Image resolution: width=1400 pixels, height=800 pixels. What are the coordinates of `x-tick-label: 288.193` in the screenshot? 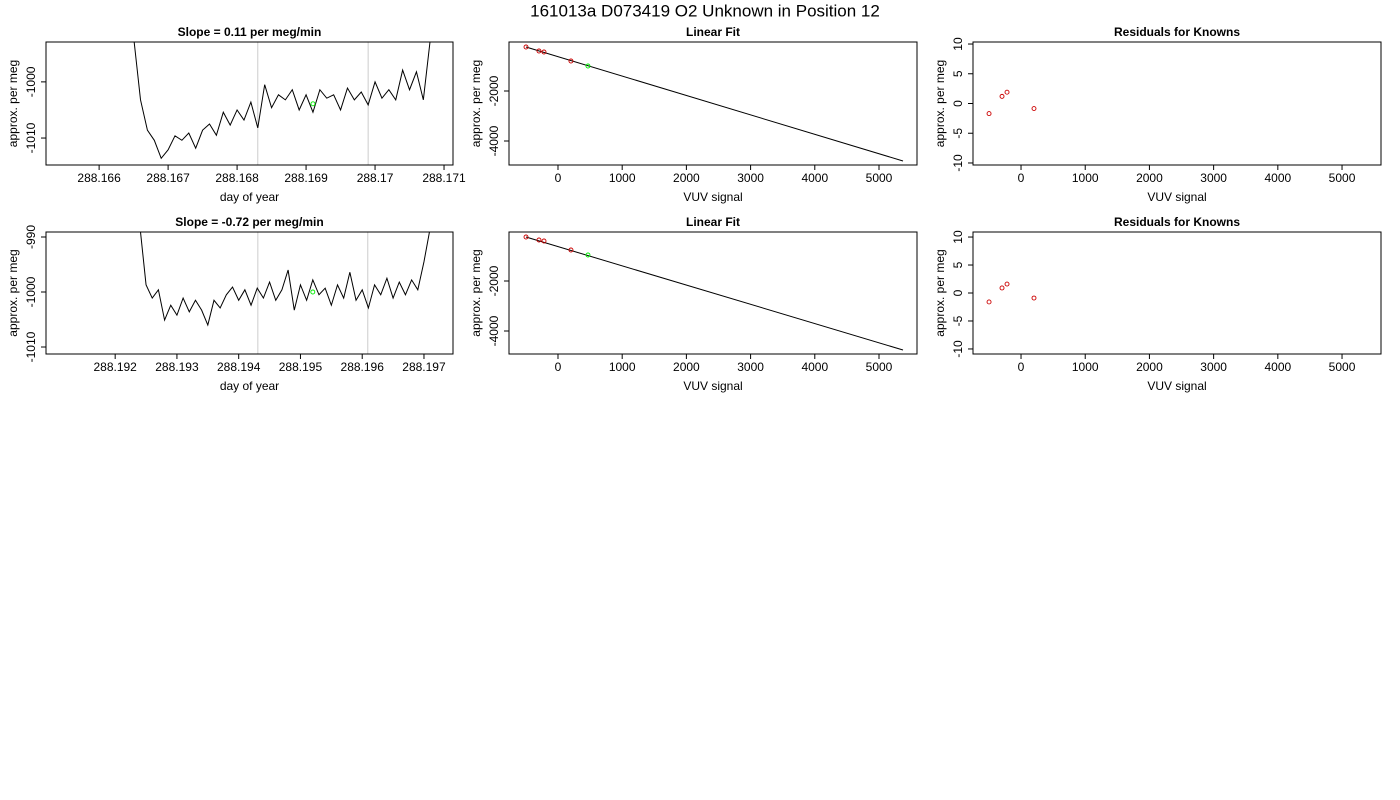 It's located at (177, 367).